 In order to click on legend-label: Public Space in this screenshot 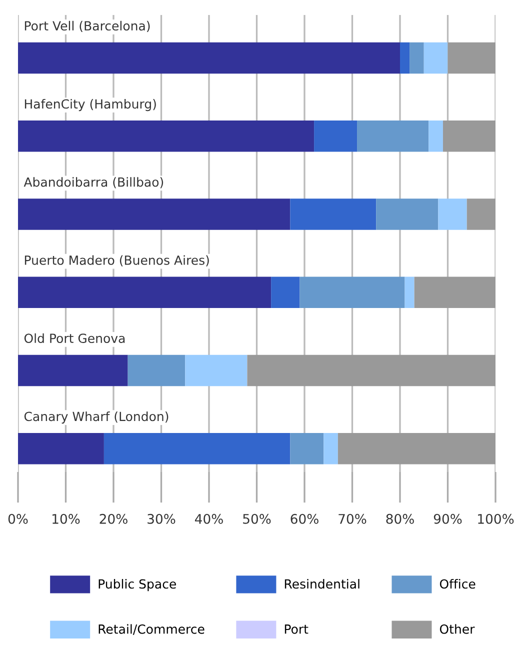, I will do `click(137, 585)`.